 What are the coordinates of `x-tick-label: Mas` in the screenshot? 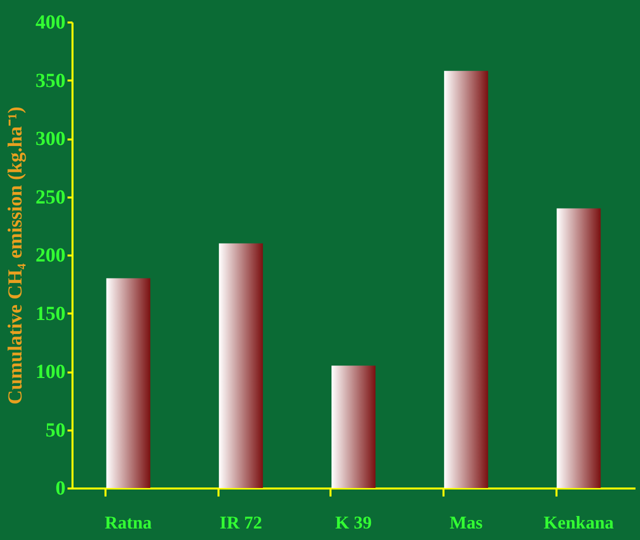 It's located at (466, 522).